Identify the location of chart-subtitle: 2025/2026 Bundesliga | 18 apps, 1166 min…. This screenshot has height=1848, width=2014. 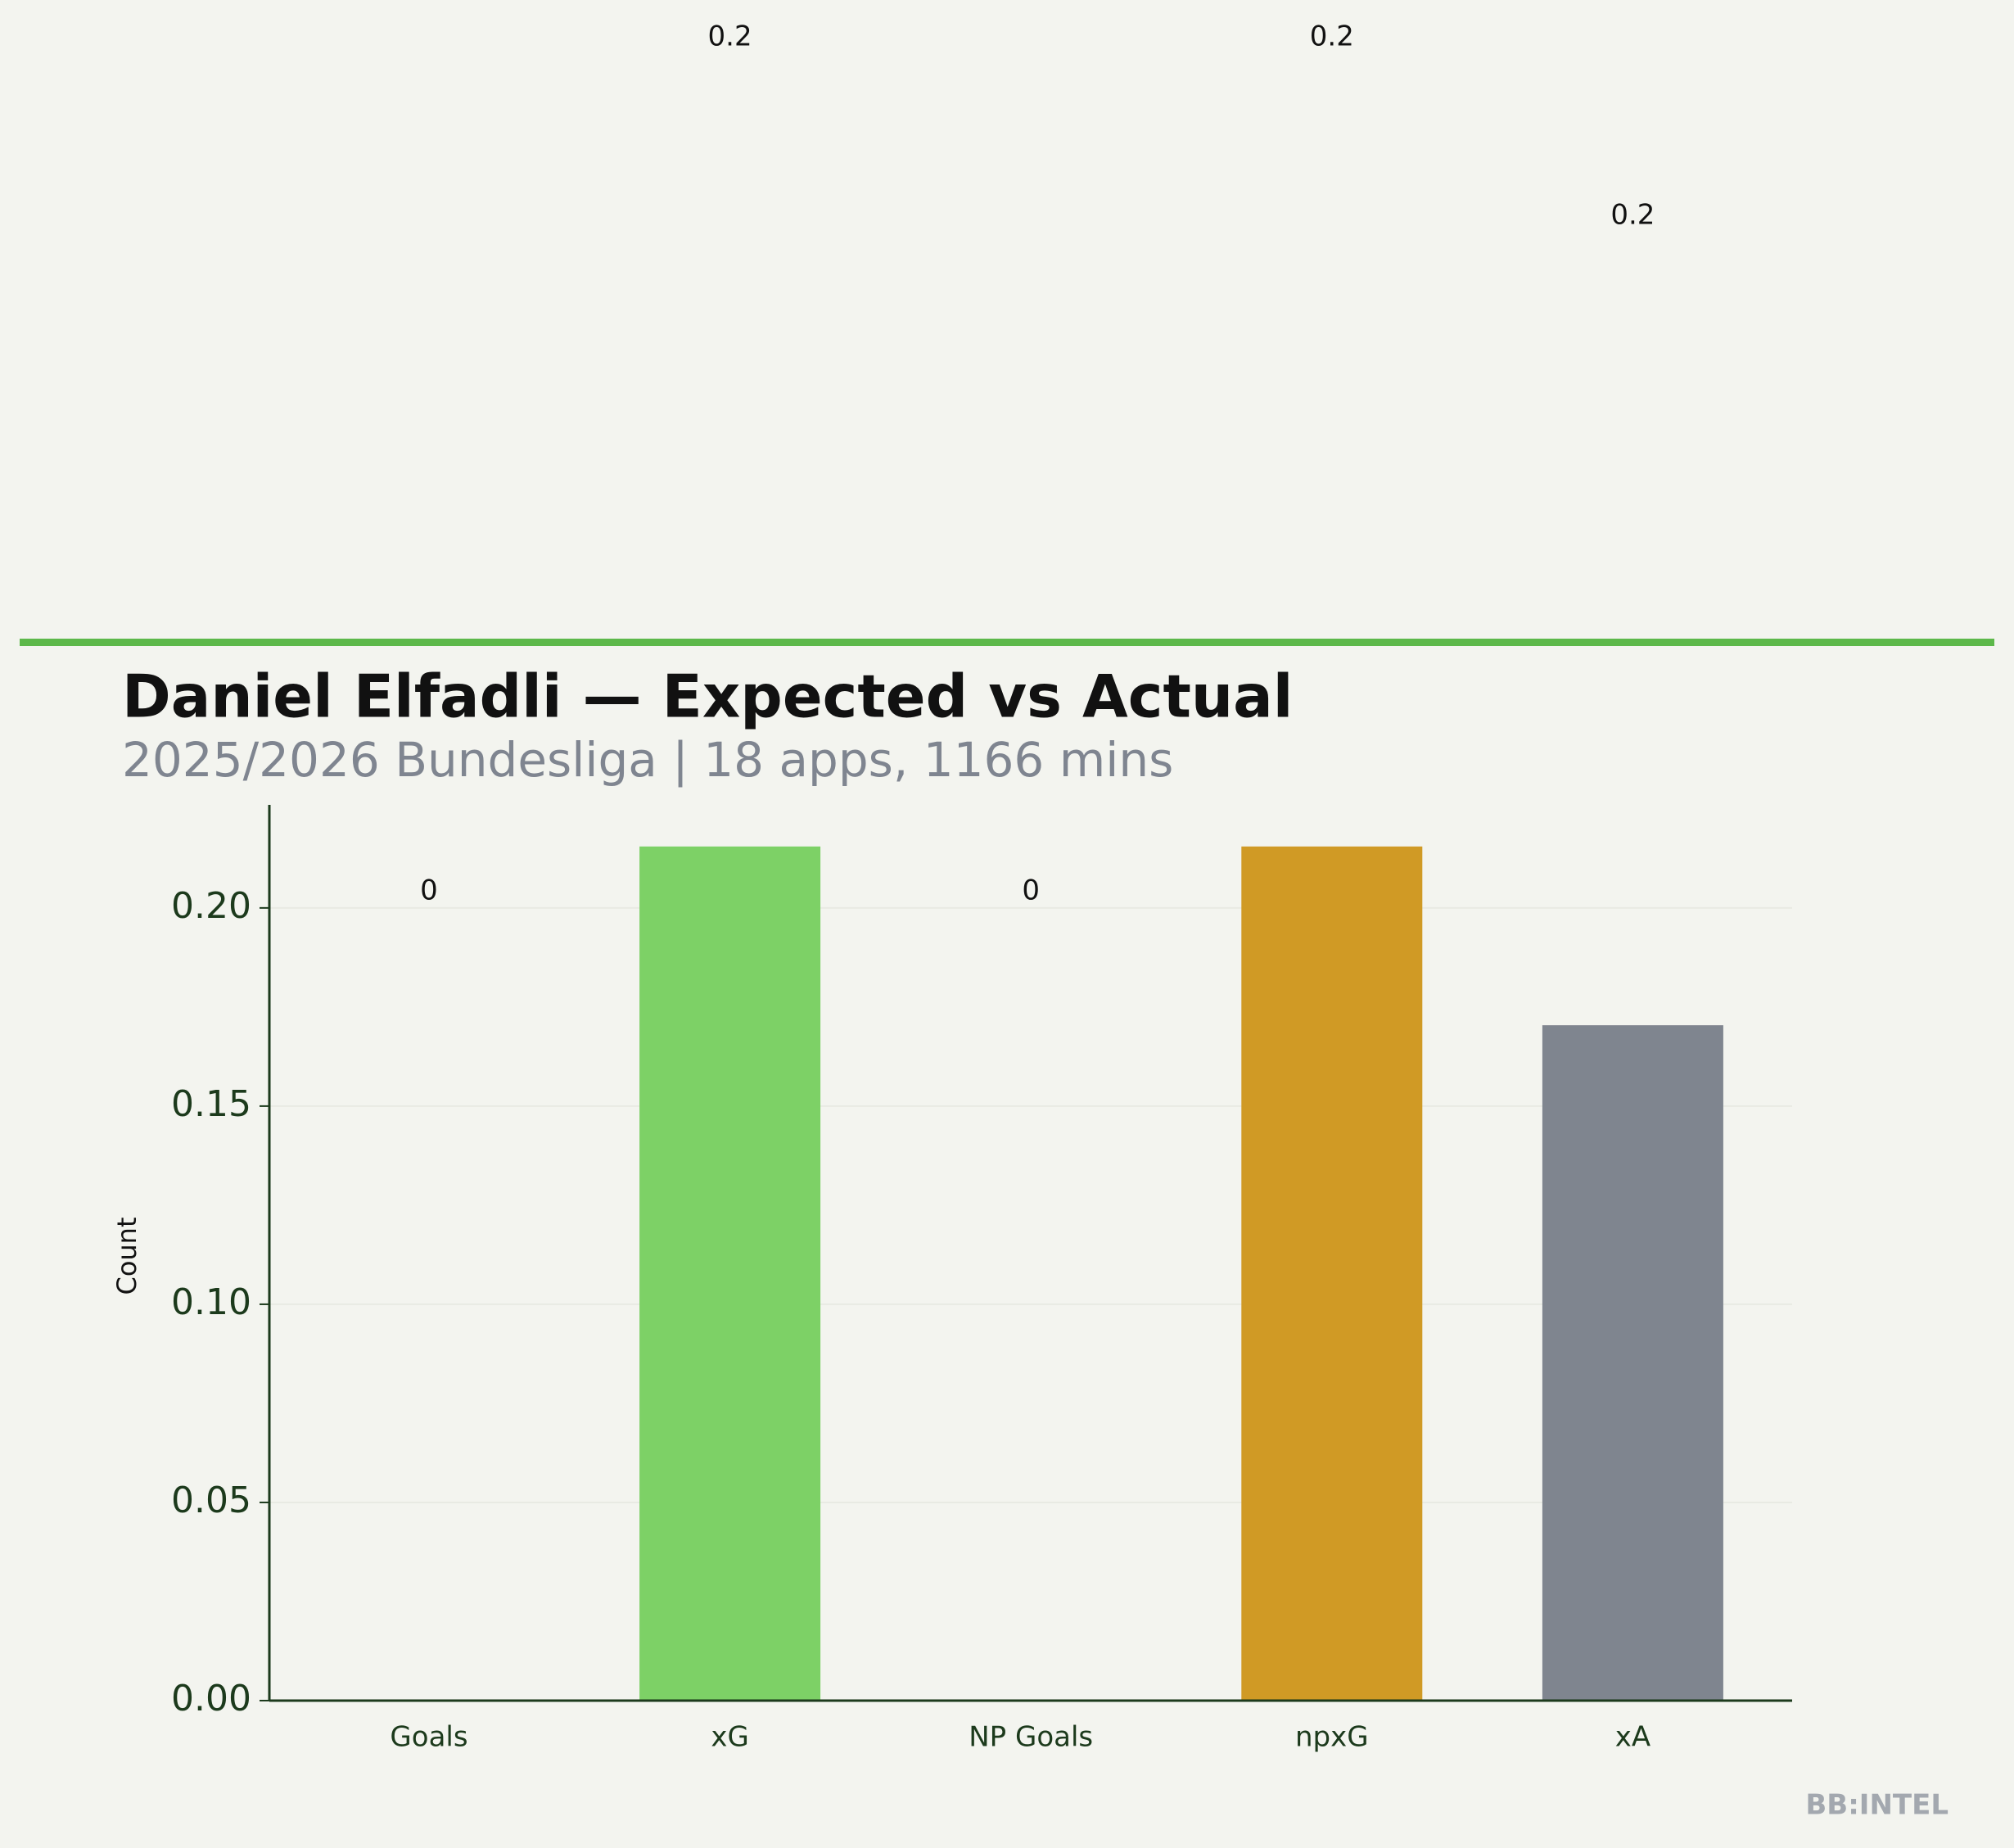
(647, 760).